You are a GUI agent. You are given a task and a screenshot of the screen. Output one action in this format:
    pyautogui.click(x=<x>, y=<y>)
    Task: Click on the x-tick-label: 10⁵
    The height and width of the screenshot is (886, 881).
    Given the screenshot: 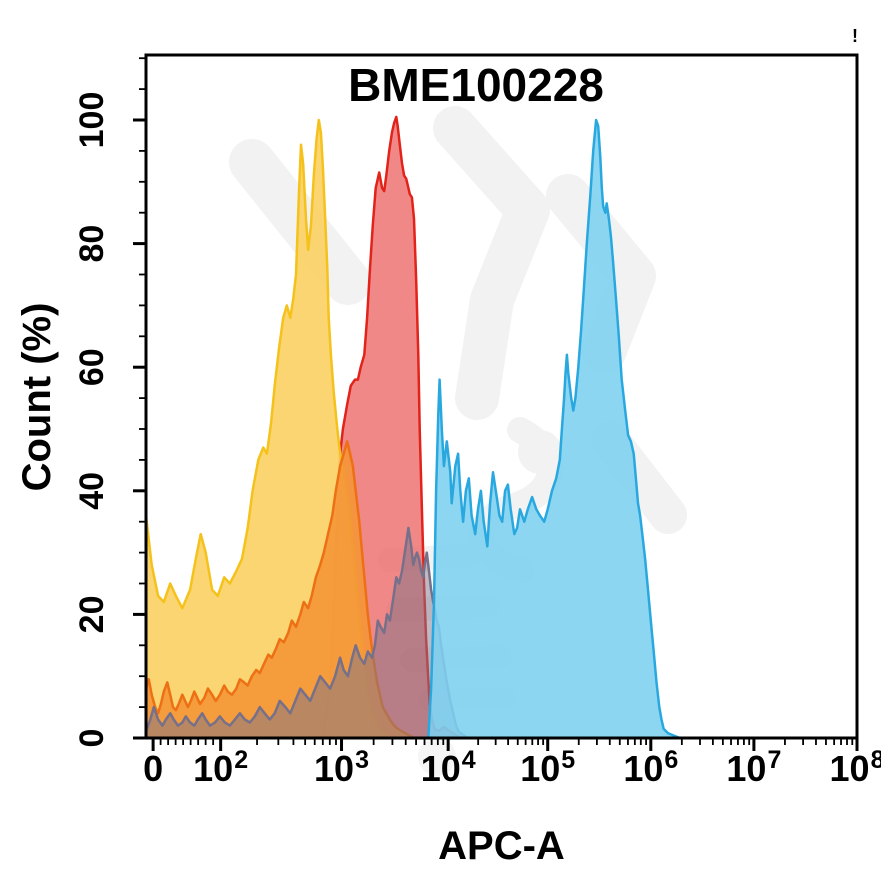 What is the action you would take?
    pyautogui.click(x=548, y=767)
    